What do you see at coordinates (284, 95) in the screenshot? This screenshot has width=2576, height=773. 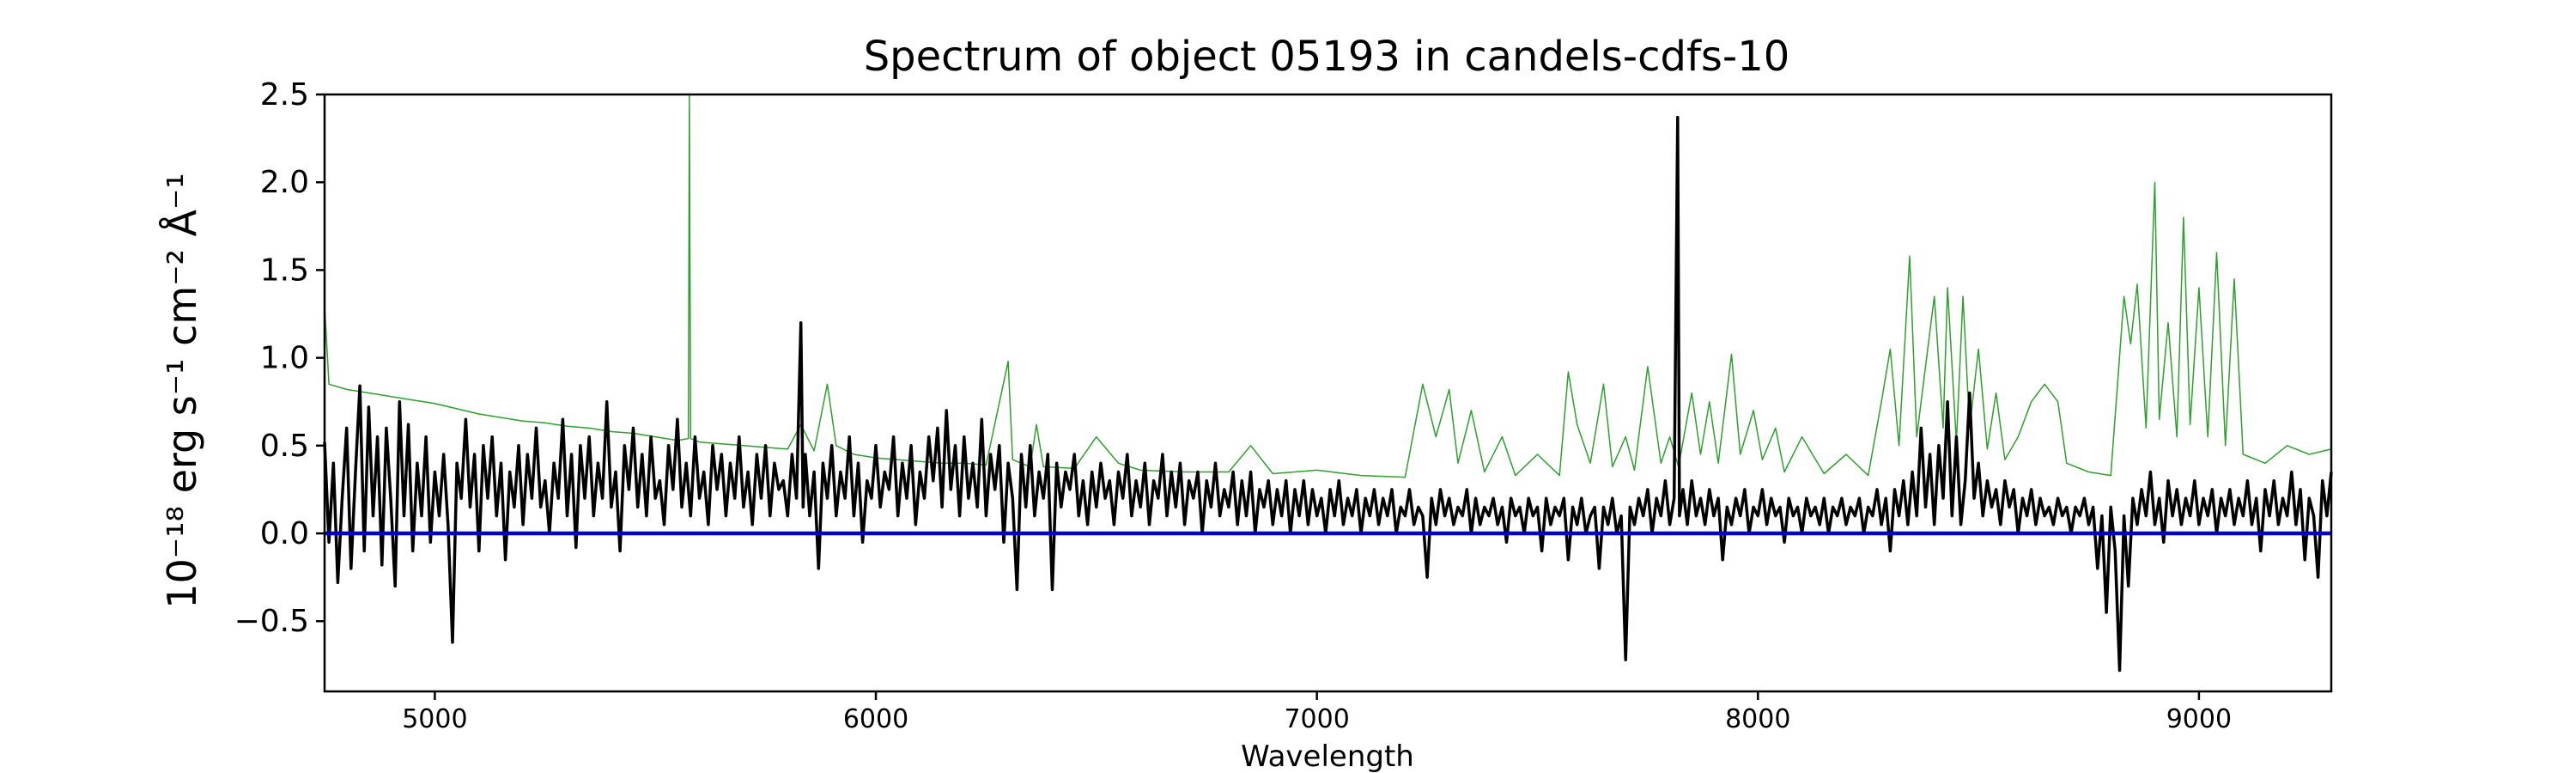 I see `y-tick-label: 2.5` at bounding box center [284, 95].